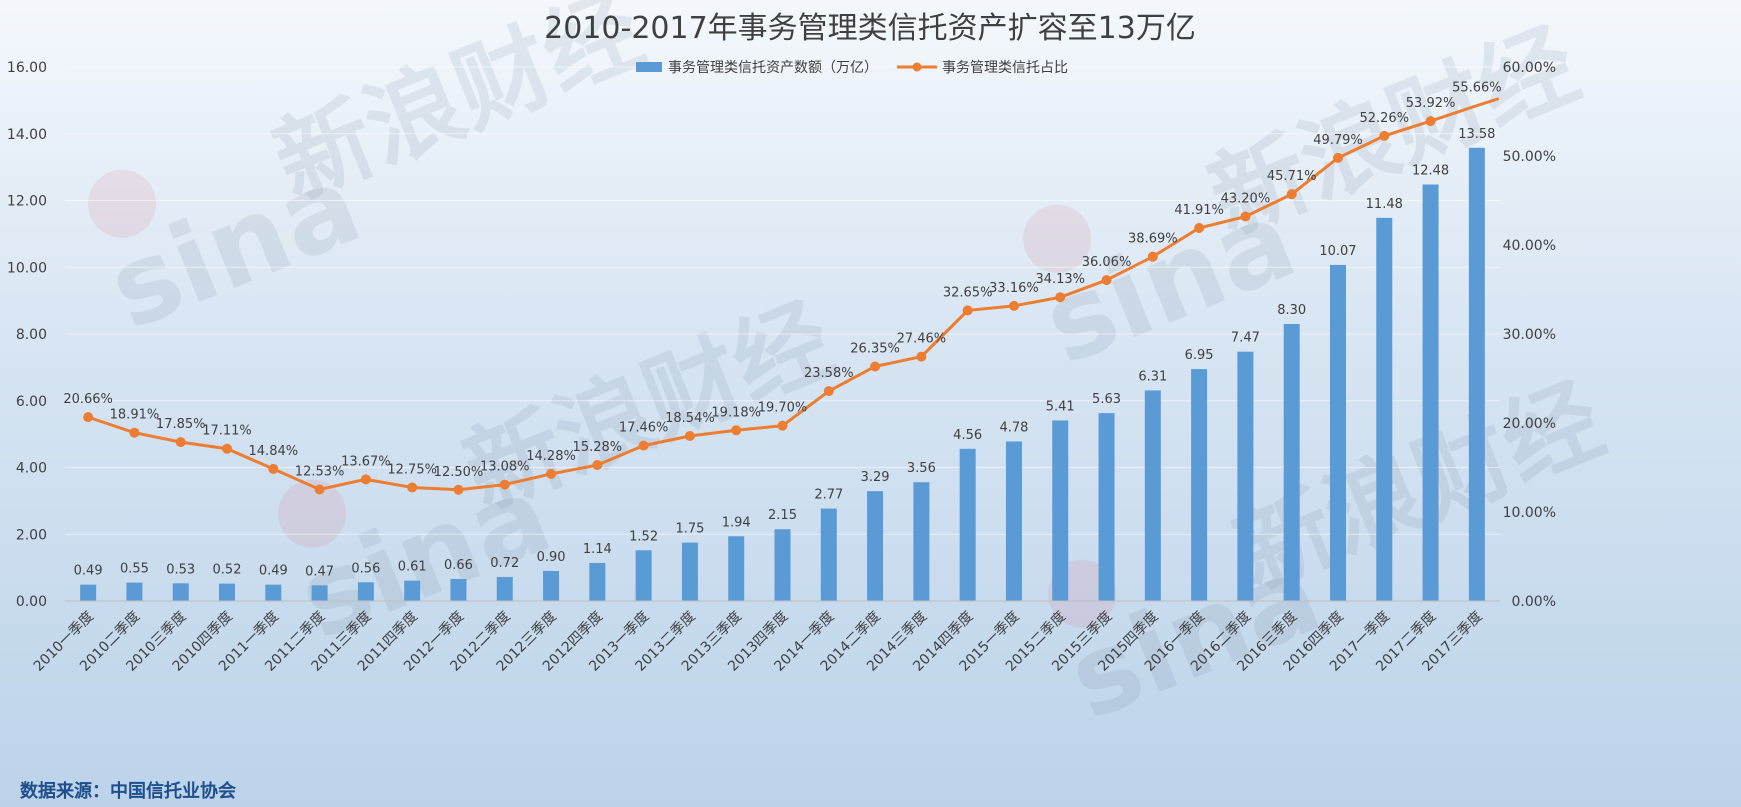 Image resolution: width=1741 pixels, height=807 pixels. What do you see at coordinates (1419, 487) in the screenshot?
I see `watermark-cn: 新浪财经` at bounding box center [1419, 487].